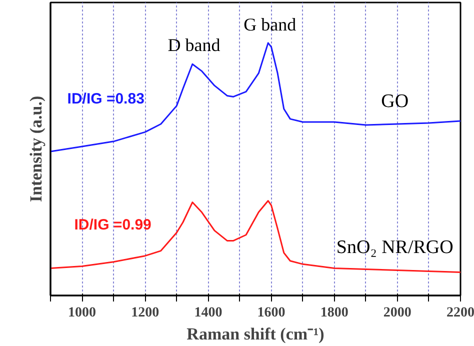  I want to click on x-tick-label: 1800, so click(334, 313).